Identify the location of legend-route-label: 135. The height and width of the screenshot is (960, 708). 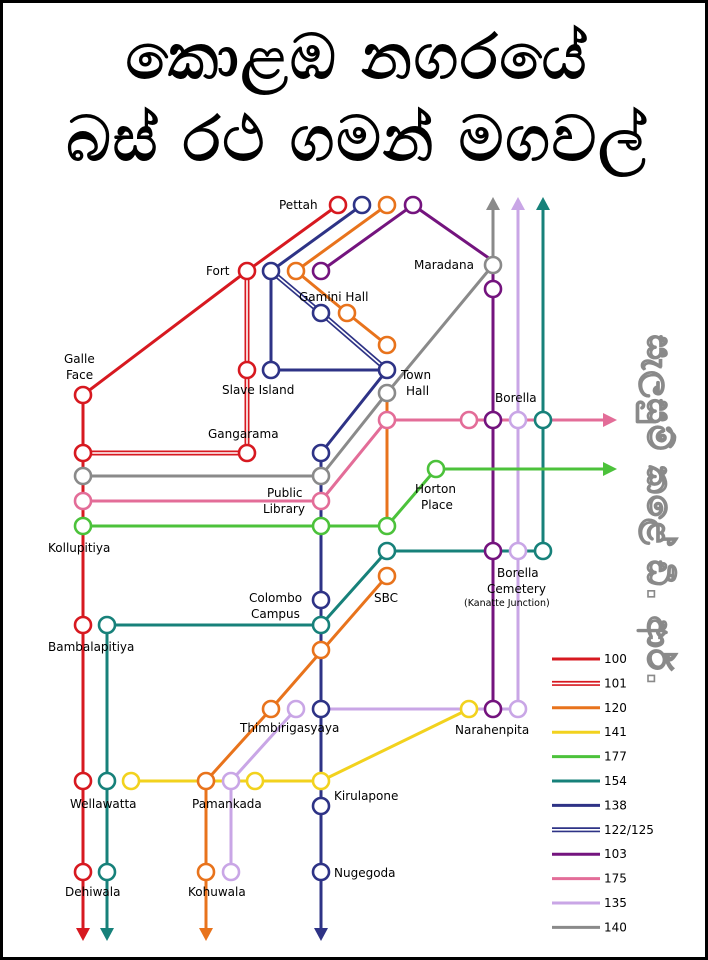
(615, 903).